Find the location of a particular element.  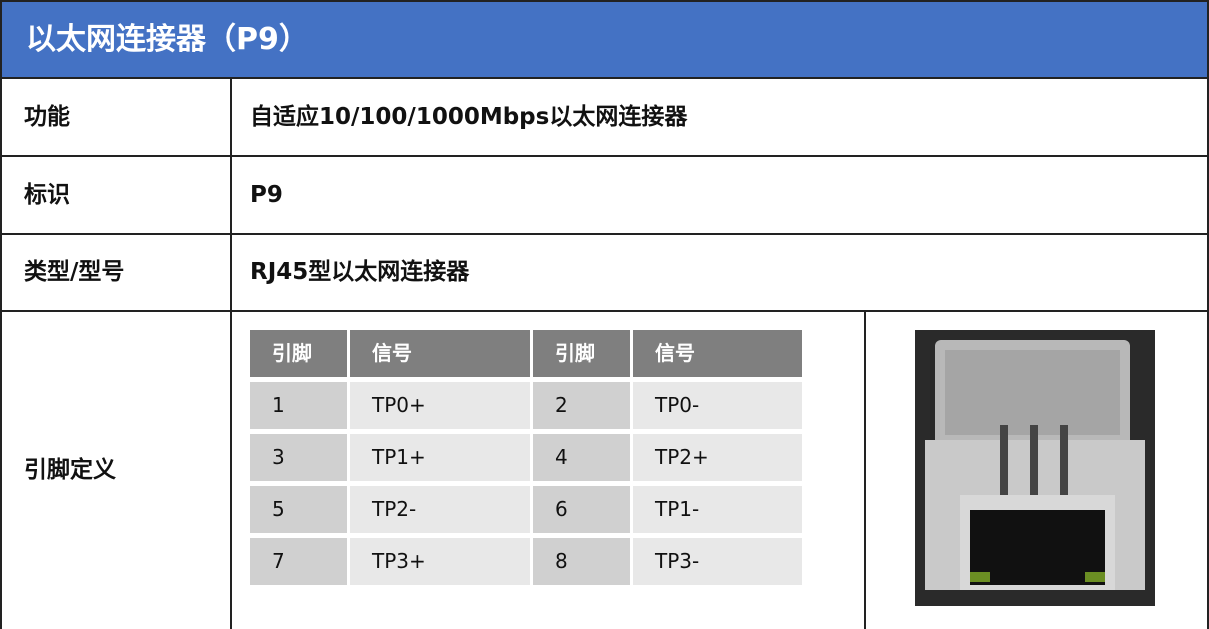

cell: TP0+ is located at coordinates (440, 405).